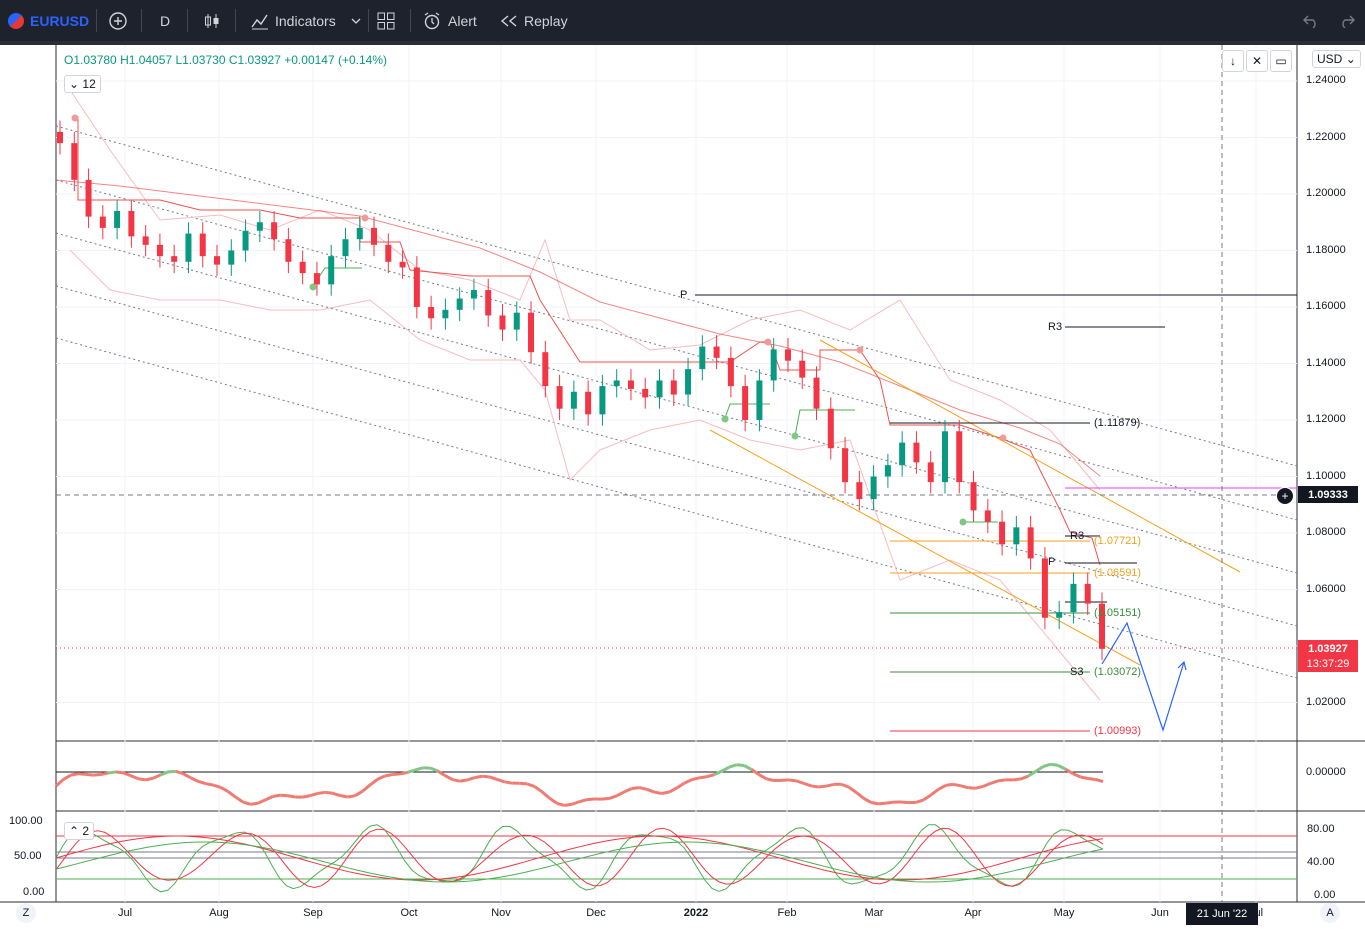 This screenshot has height=929, width=1365. I want to click on indicators-dropdown, so click(356, 20).